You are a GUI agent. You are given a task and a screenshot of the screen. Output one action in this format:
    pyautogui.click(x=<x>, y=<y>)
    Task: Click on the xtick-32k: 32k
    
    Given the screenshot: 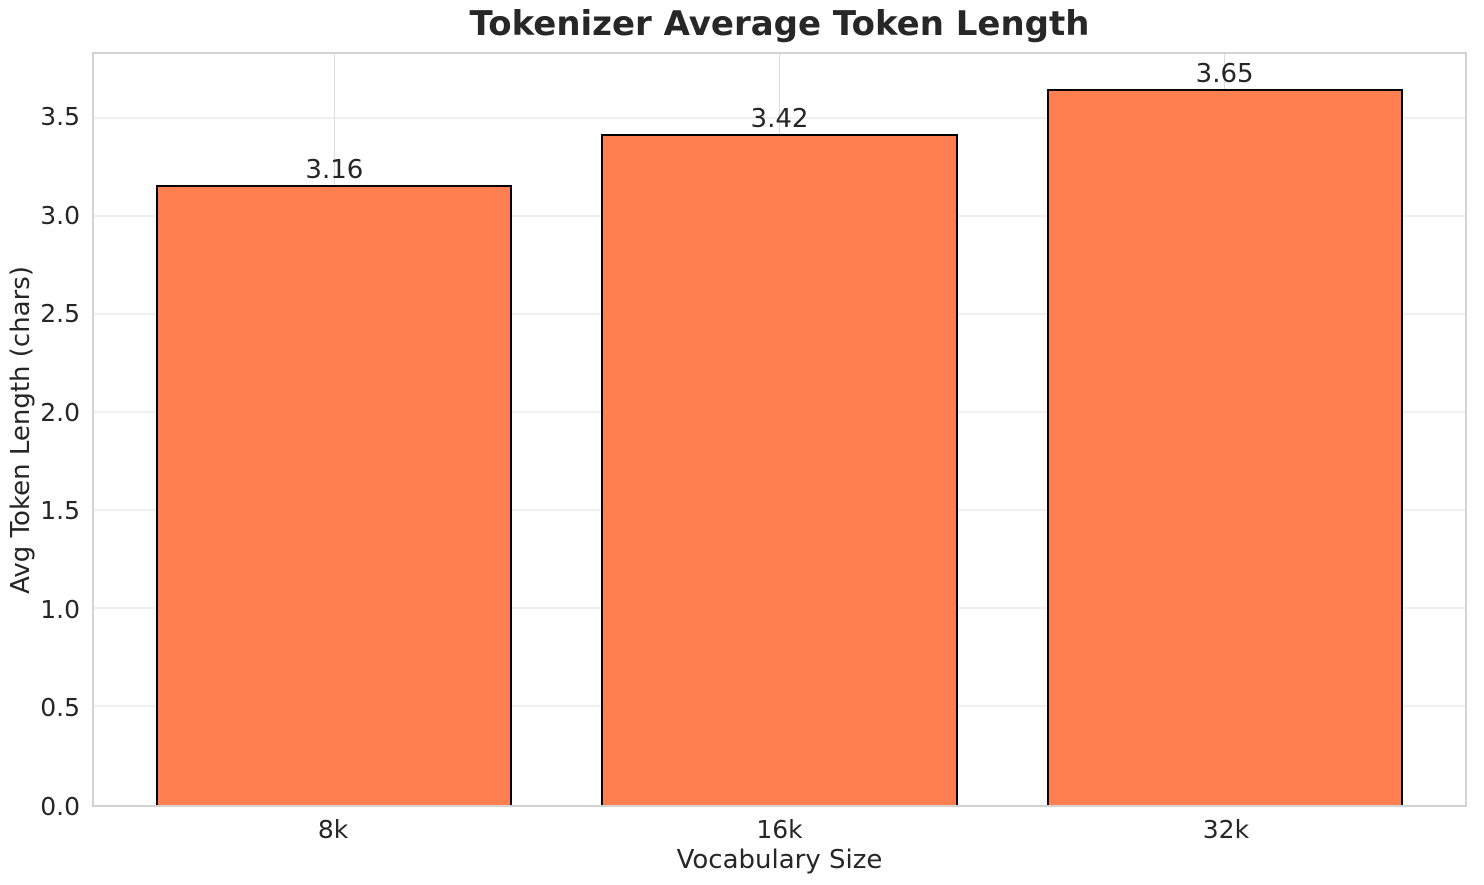 What is the action you would take?
    pyautogui.click(x=1226, y=829)
    